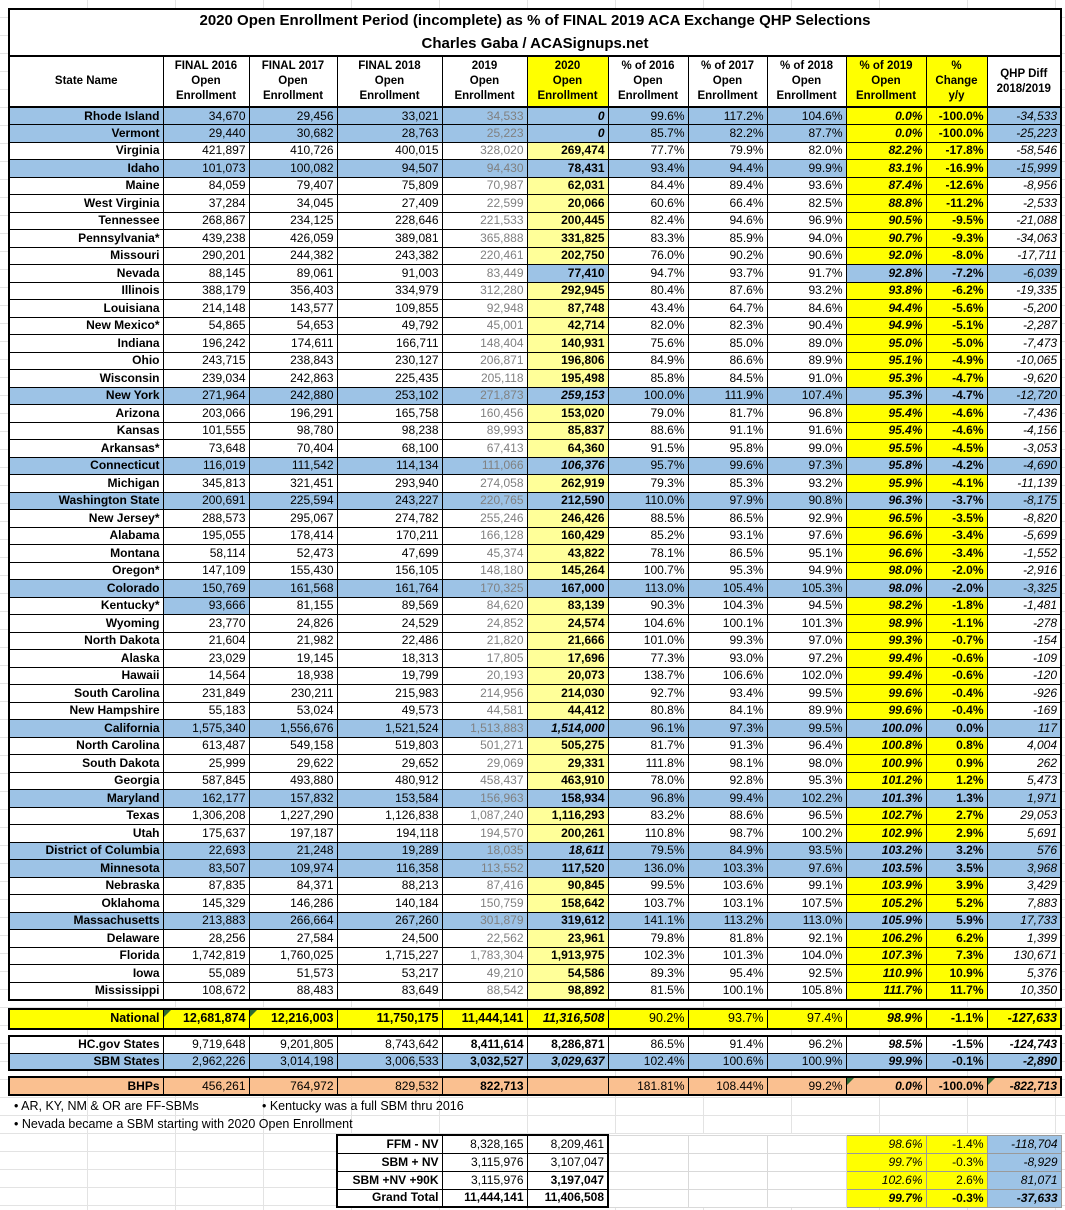  I want to click on cell-final-2017: 178,414, so click(293, 535).